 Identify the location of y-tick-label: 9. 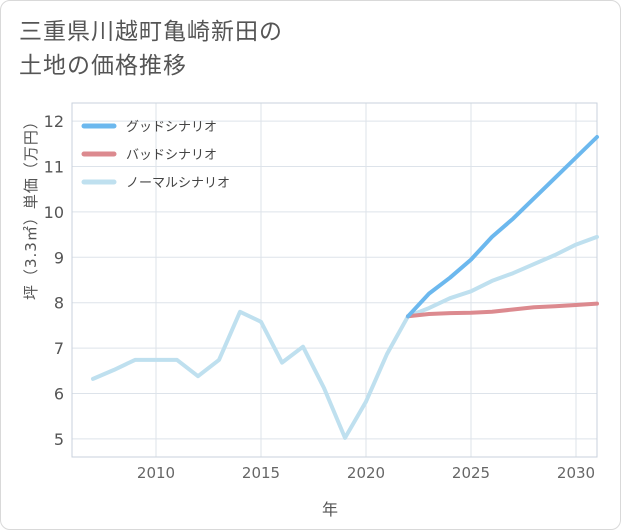
(59, 257).